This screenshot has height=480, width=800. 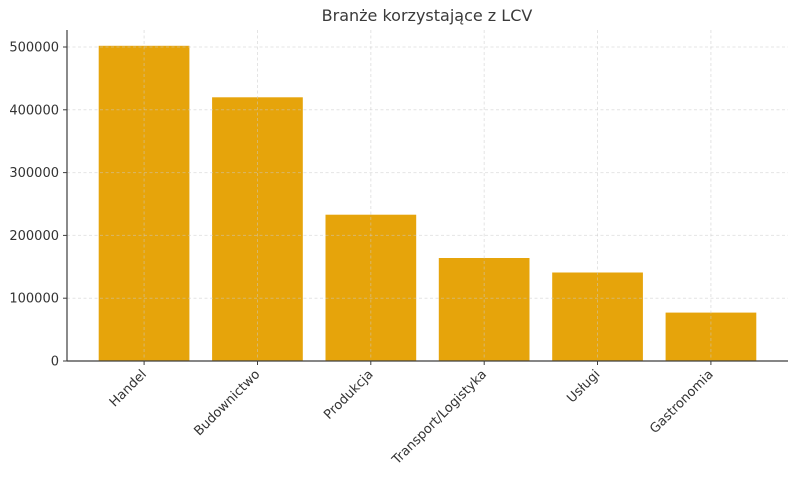 What do you see at coordinates (439, 417) in the screenshot?
I see `x-tick-label-3: Transport/Logistyka` at bounding box center [439, 417].